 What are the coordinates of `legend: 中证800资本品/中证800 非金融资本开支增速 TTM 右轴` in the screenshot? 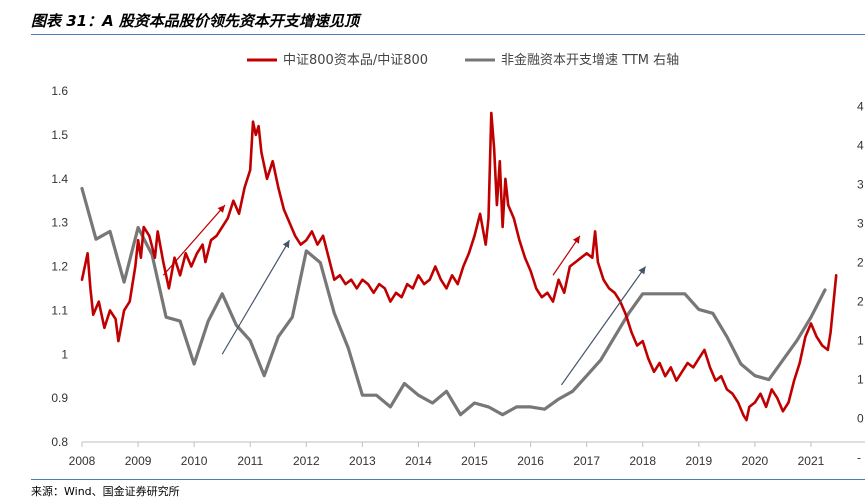 It's located at (463, 60).